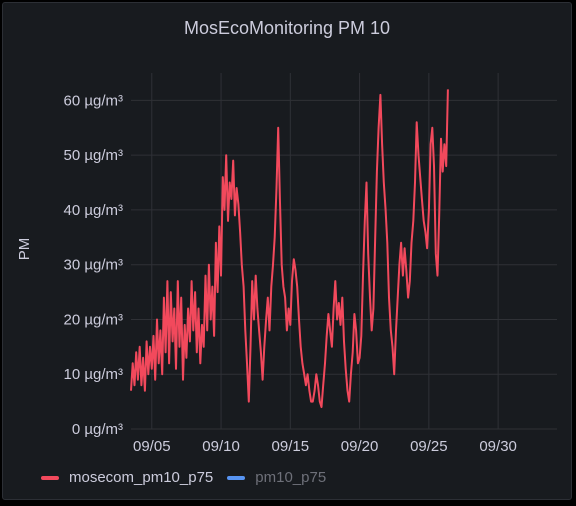 The width and height of the screenshot is (576, 506). I want to click on legend: mosecom_pm10_p75 pm10_p75, so click(190, 477).